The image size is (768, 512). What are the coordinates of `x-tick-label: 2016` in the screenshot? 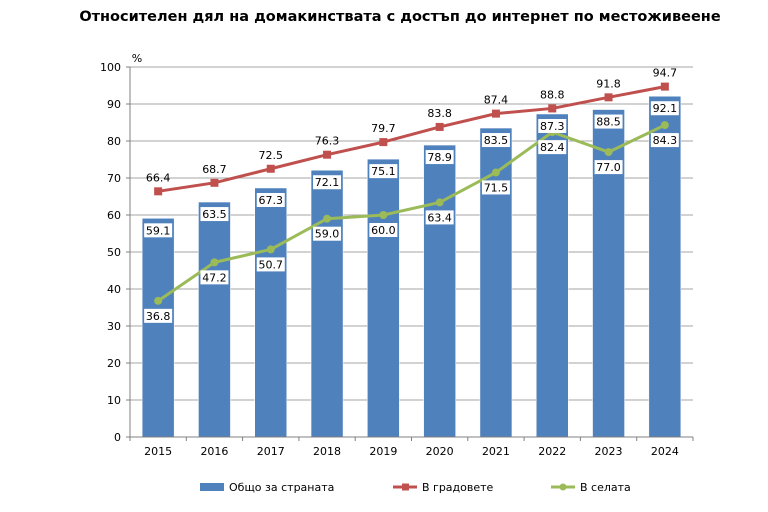 It's located at (214, 451).